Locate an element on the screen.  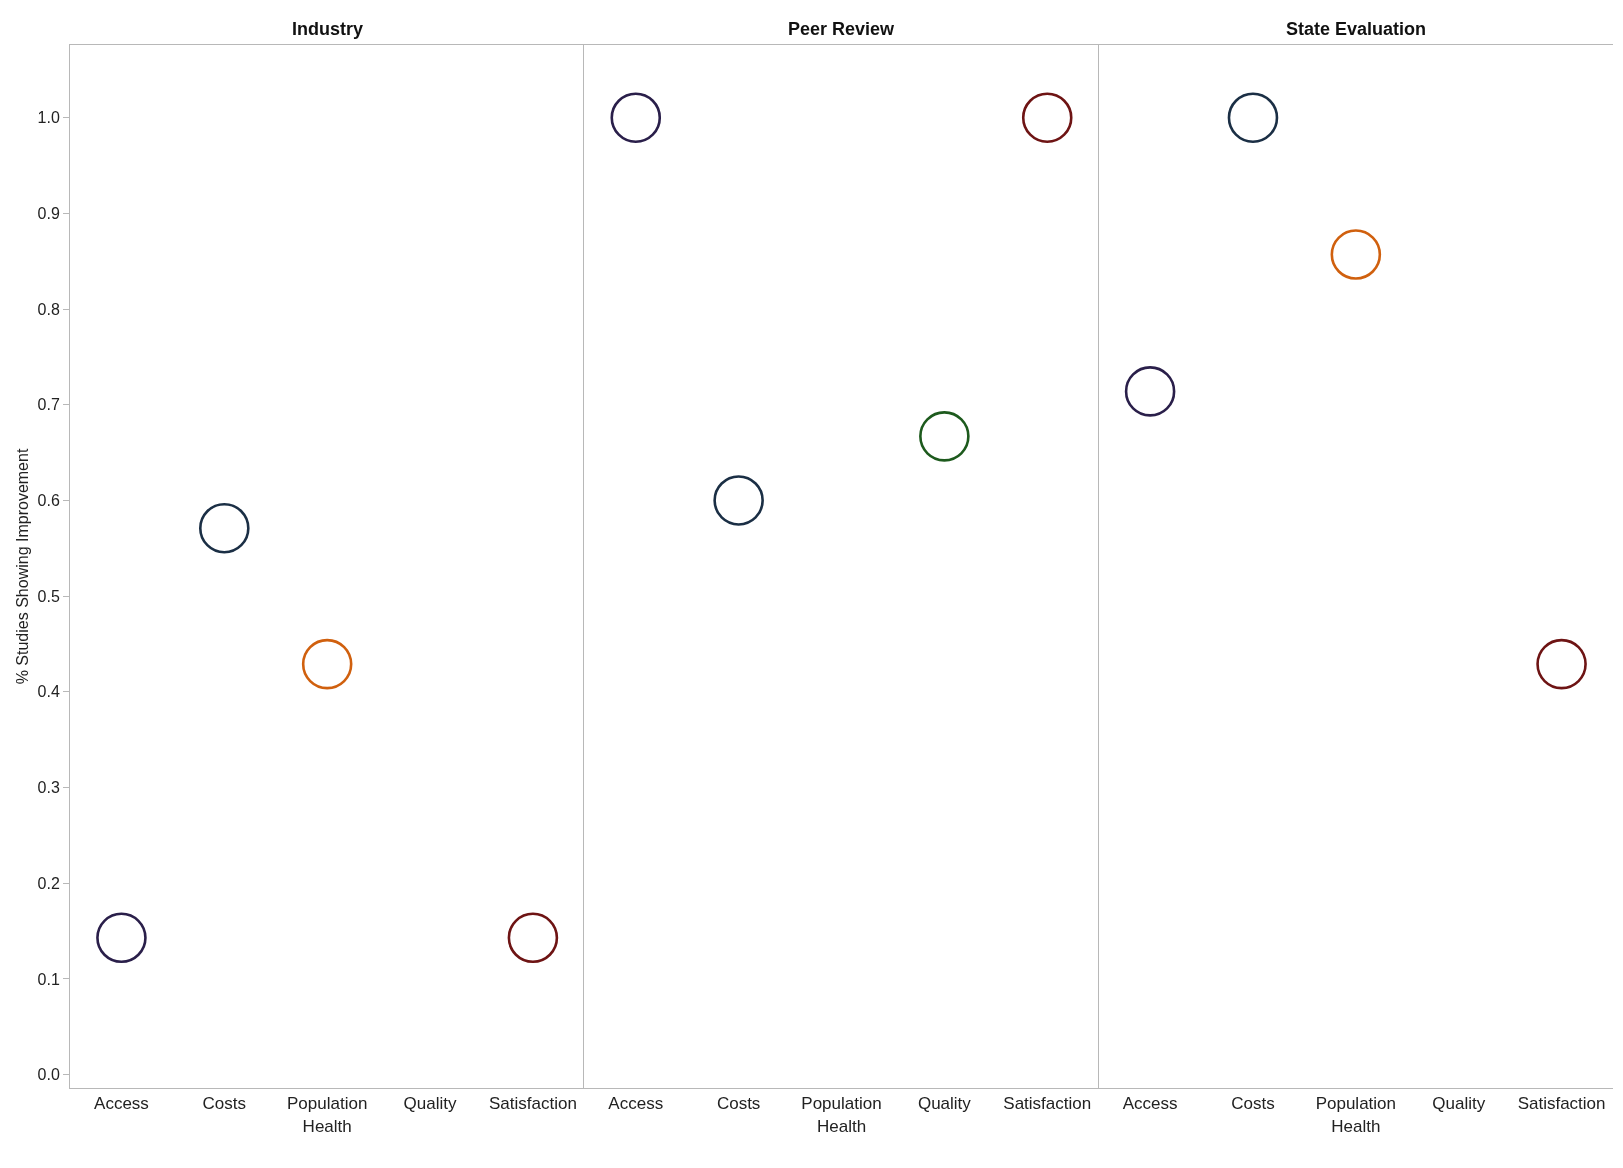
y-tick-label: 0.7 is located at coordinates (48, 405).